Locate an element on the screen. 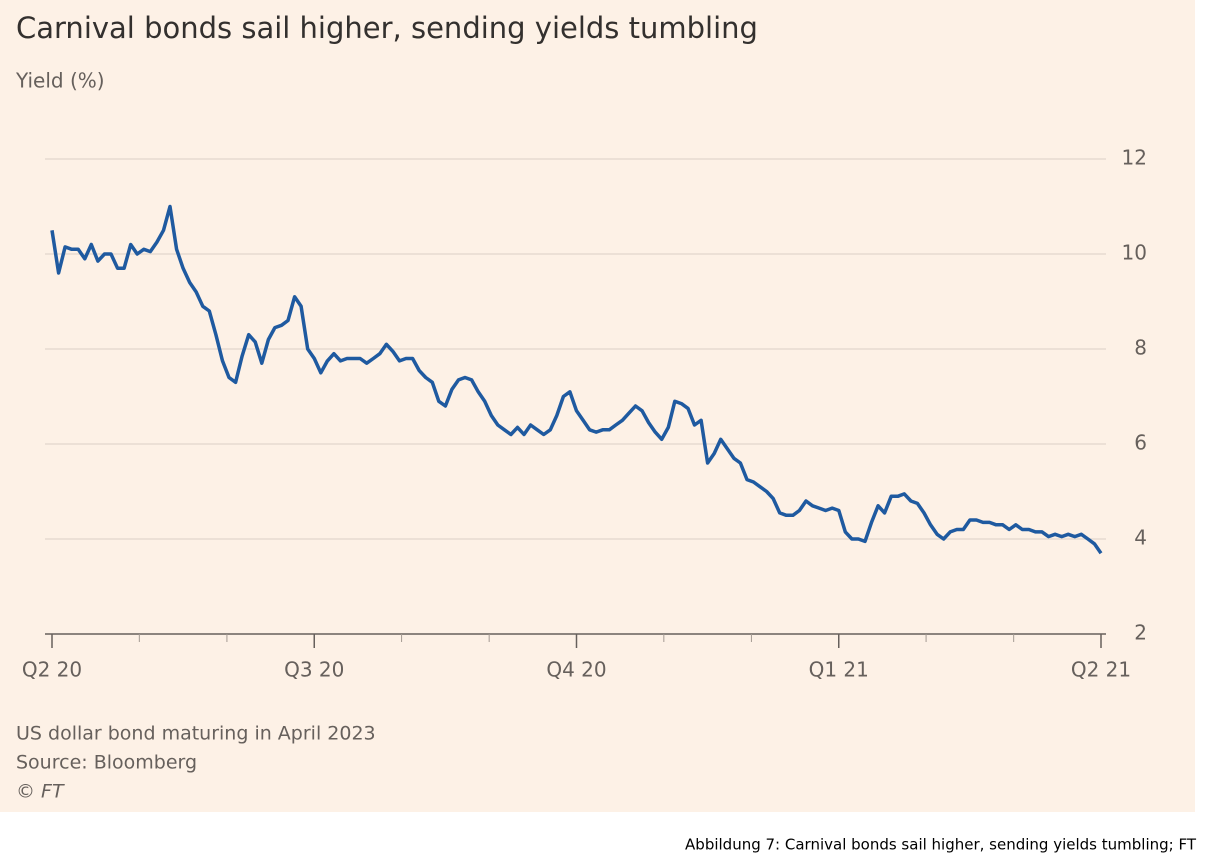 This screenshot has height=864, width=1208. y-tick-label: 6 is located at coordinates (1140, 443).